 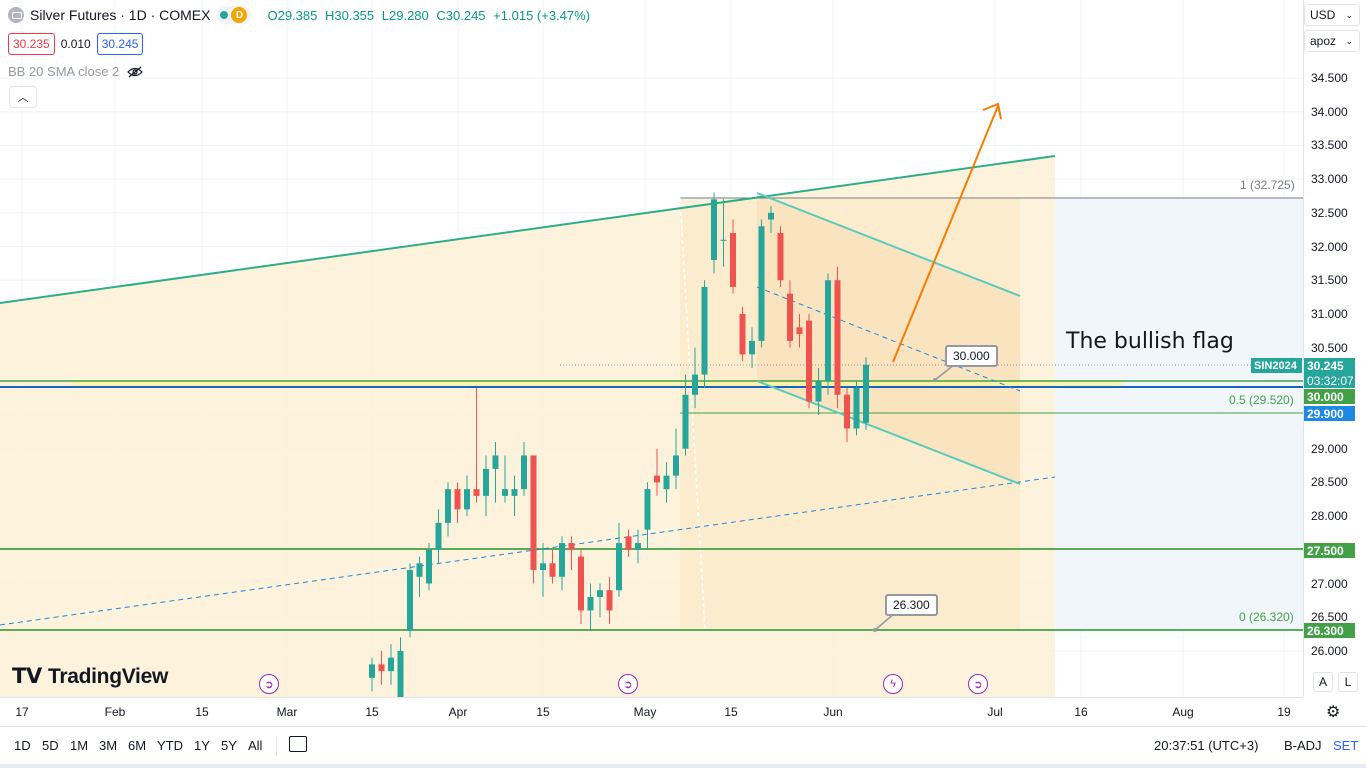 I want to click on time-tick: 15, so click(x=731, y=712).